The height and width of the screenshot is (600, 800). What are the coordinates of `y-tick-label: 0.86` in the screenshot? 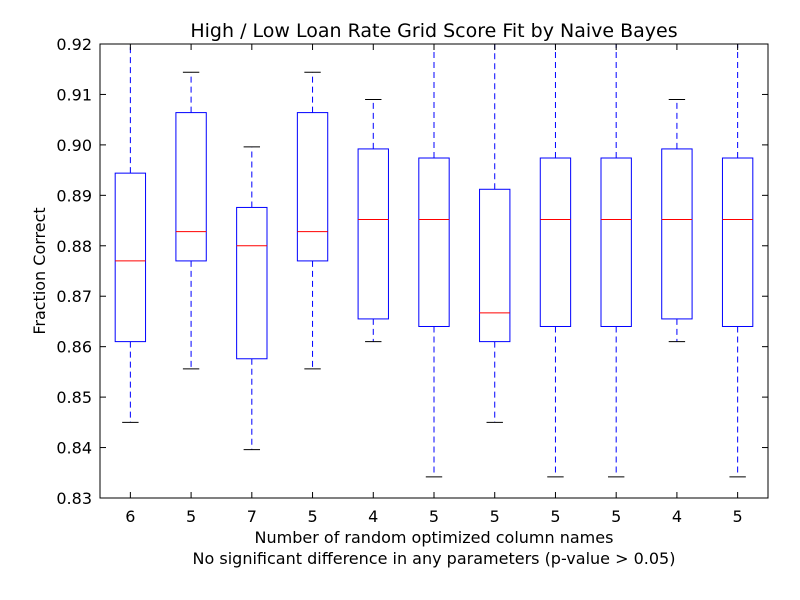 It's located at (74, 347).